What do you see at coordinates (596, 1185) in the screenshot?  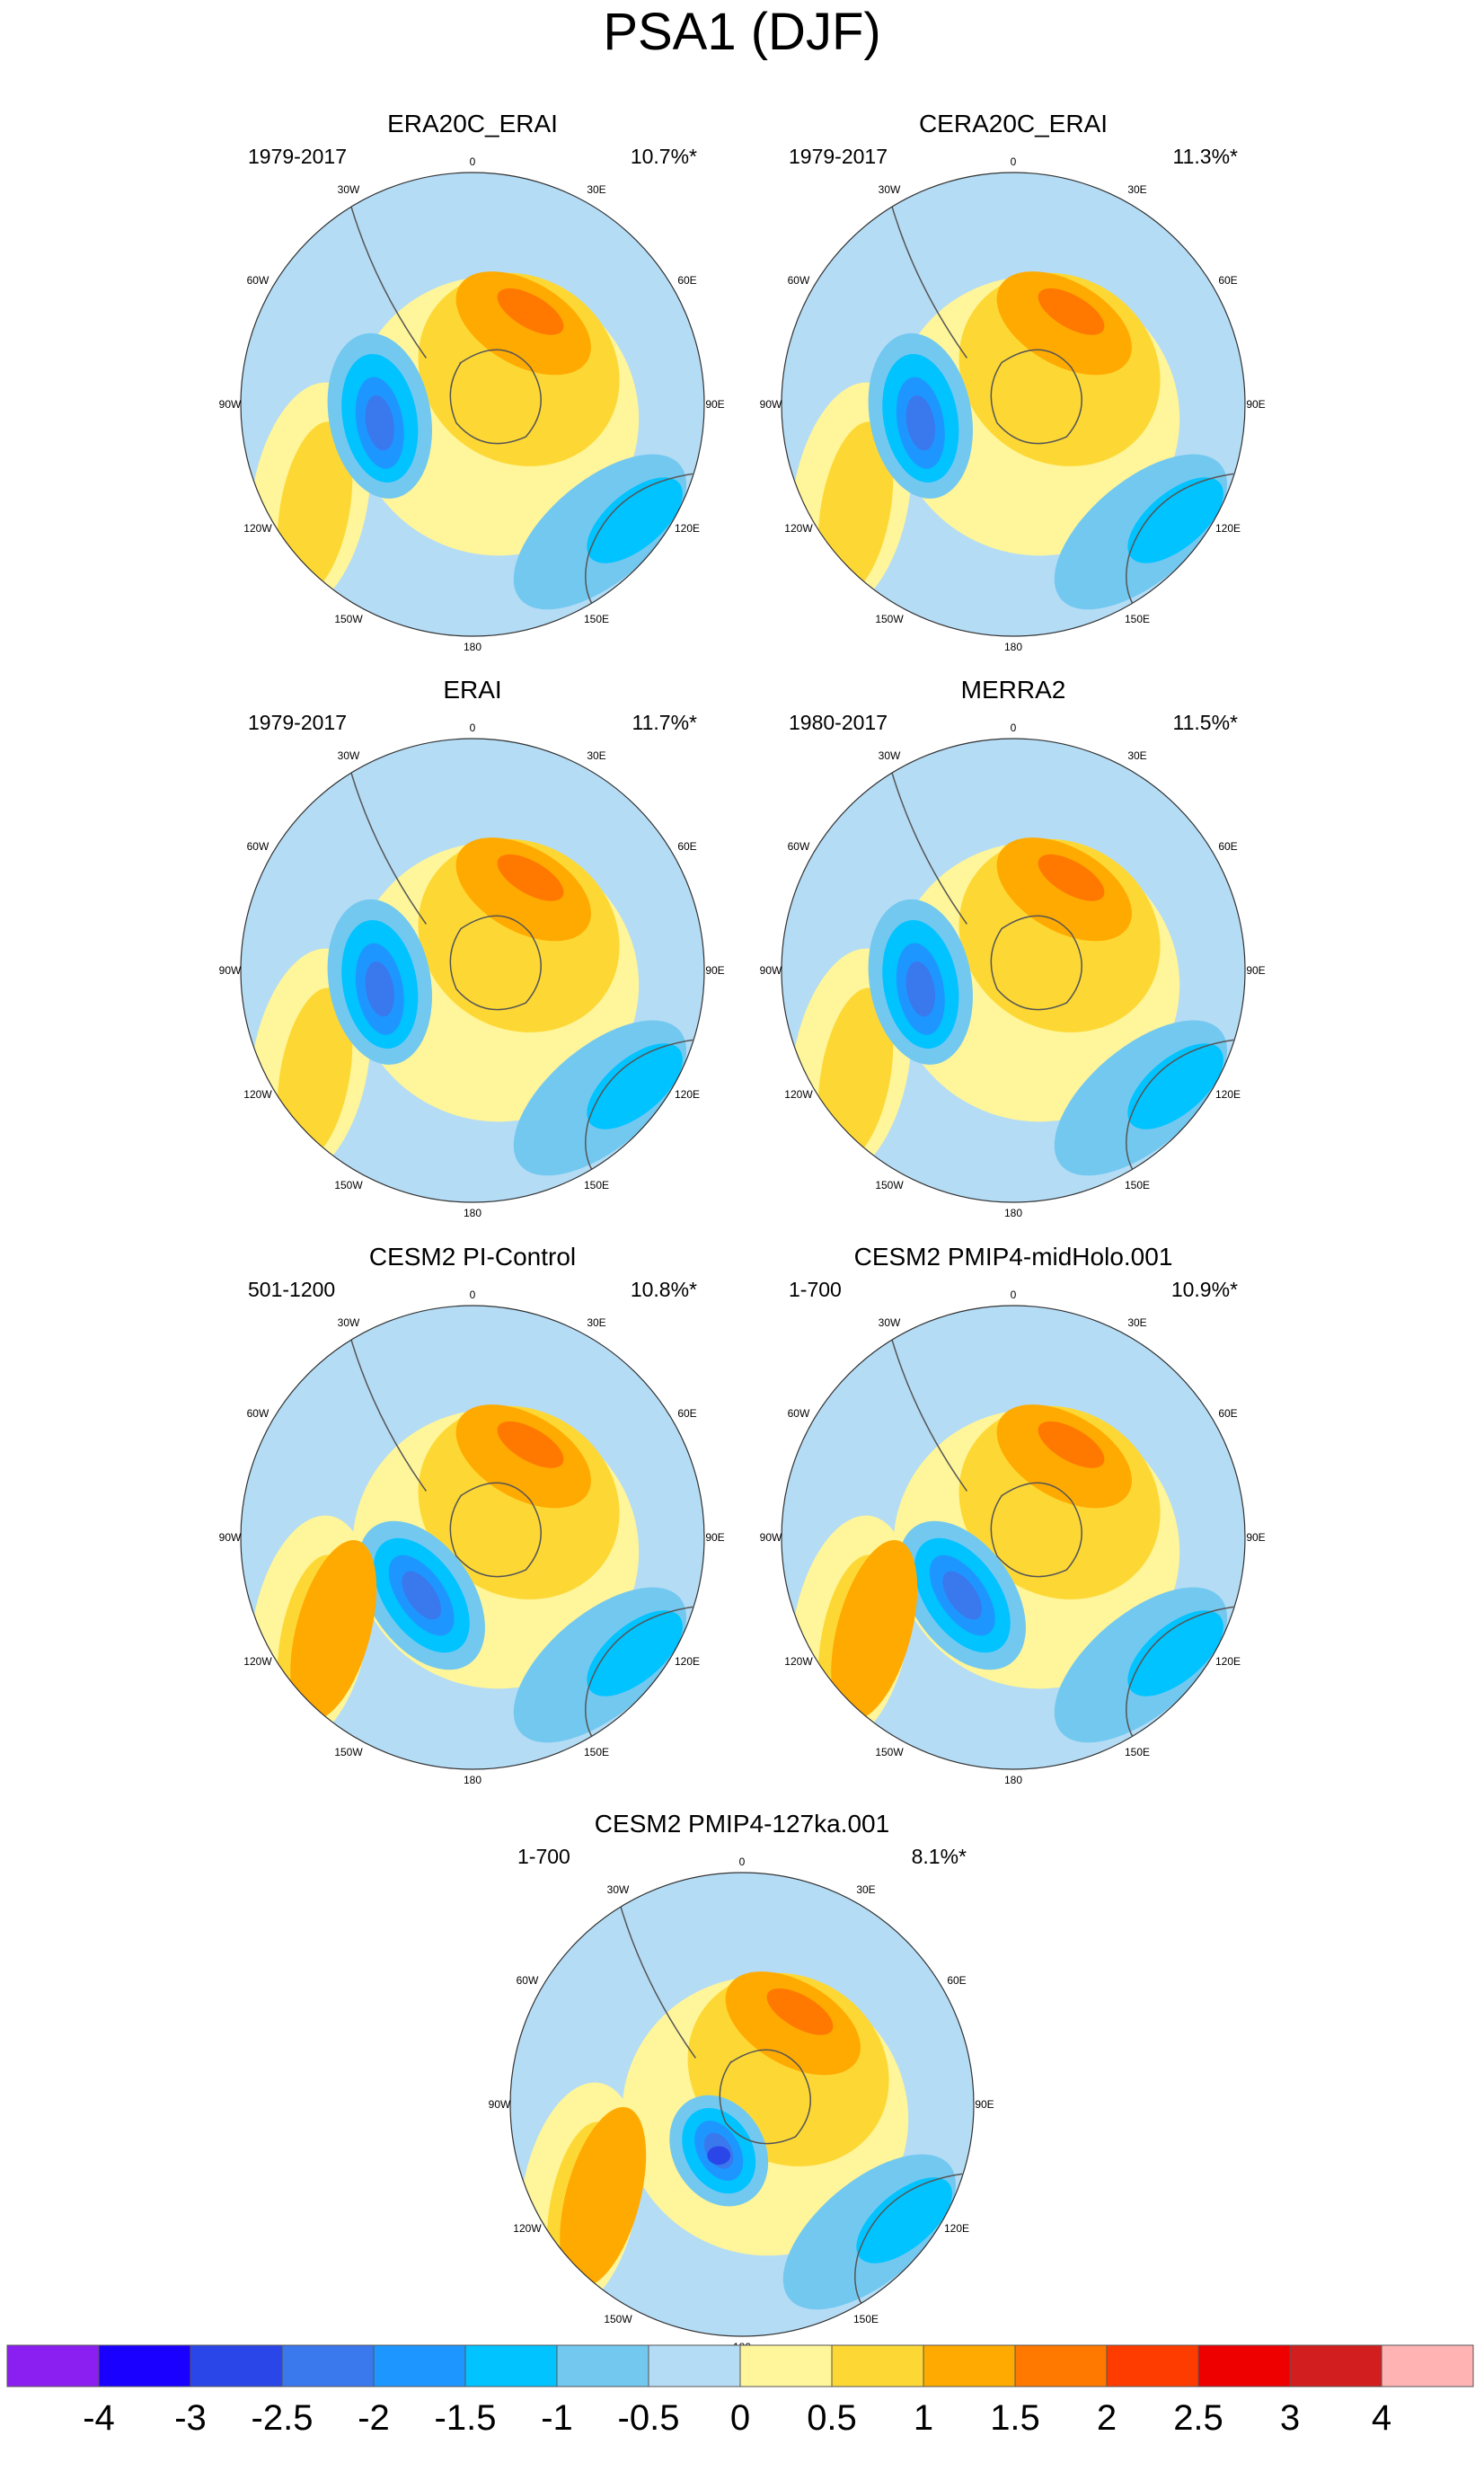 I see `longitude-label: 150E` at bounding box center [596, 1185].